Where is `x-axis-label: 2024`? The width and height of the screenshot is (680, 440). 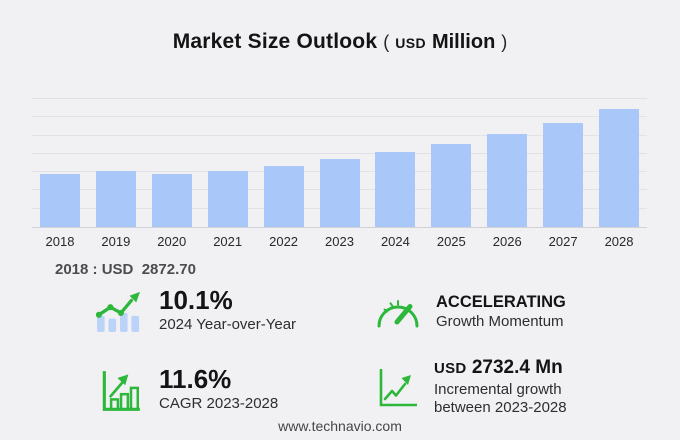
x-axis-label: 2024 is located at coordinates (395, 241).